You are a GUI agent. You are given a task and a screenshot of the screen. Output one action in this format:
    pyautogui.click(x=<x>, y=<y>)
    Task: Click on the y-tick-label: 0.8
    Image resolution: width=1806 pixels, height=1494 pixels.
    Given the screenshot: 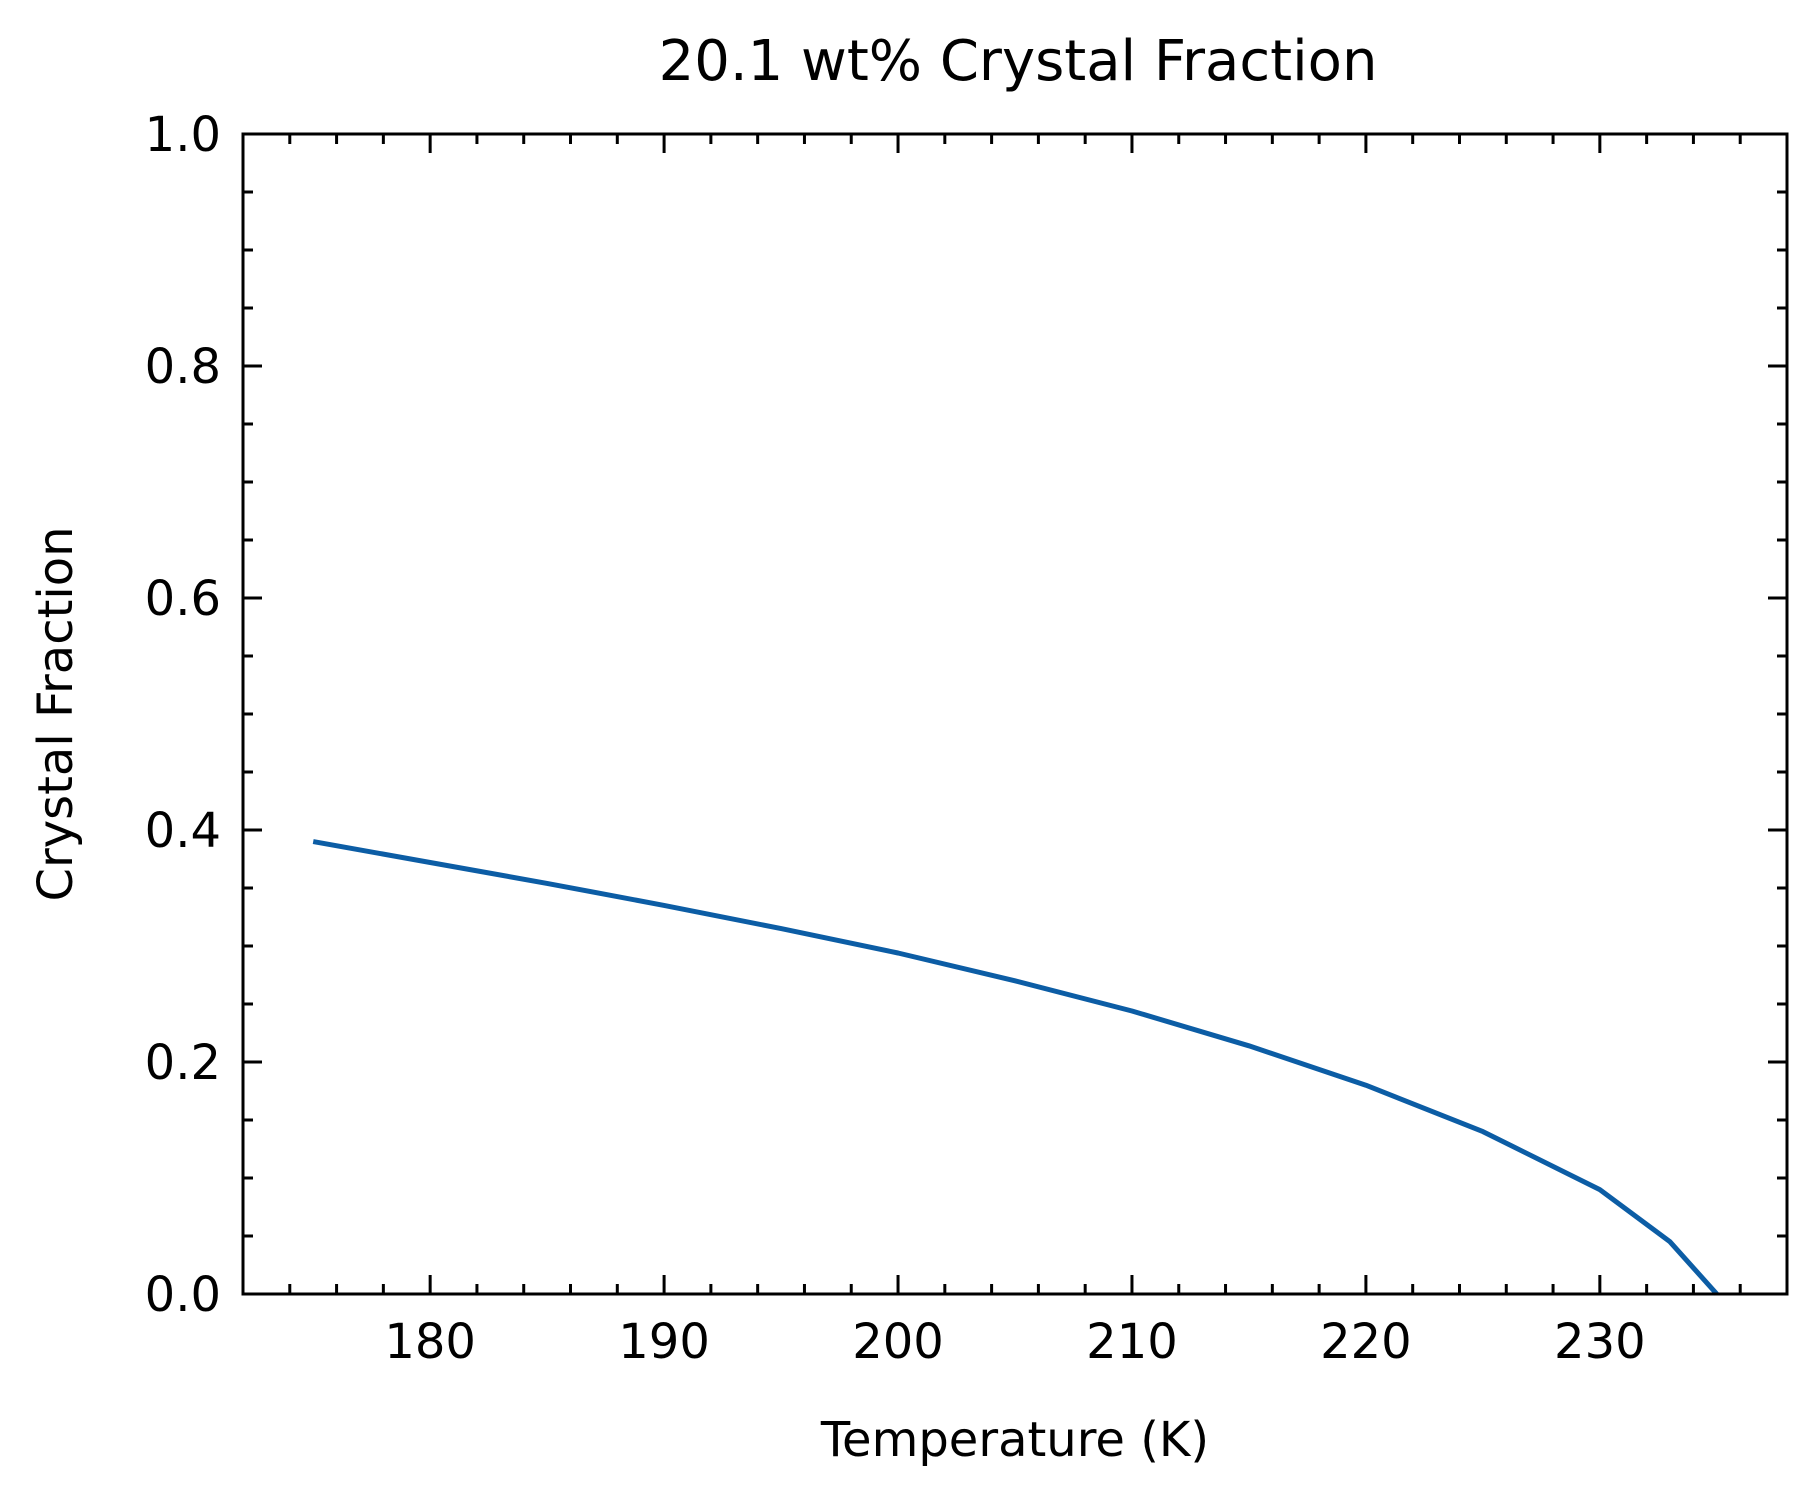 What is the action you would take?
    pyautogui.click(x=183, y=367)
    